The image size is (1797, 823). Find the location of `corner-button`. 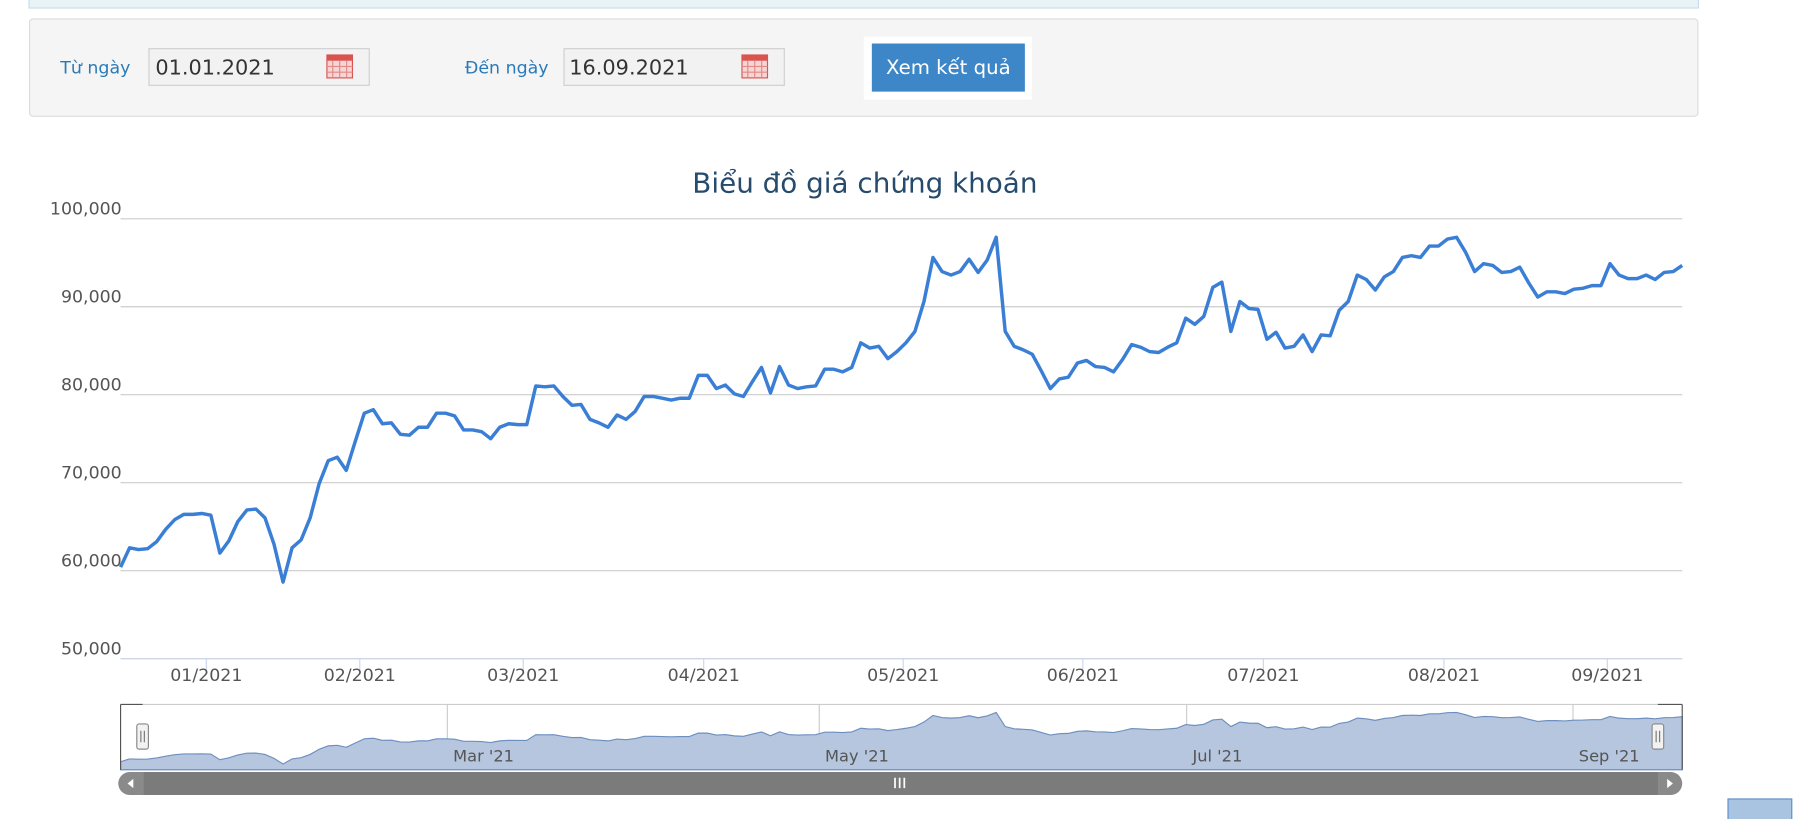

corner-button is located at coordinates (1760, 810).